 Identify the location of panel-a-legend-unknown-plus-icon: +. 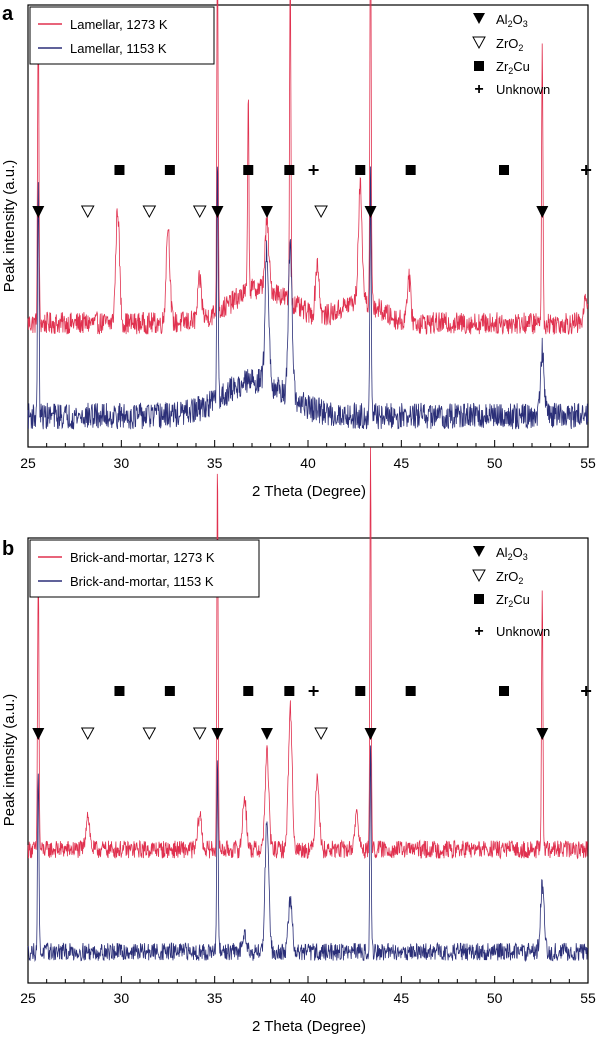
(478, 89).